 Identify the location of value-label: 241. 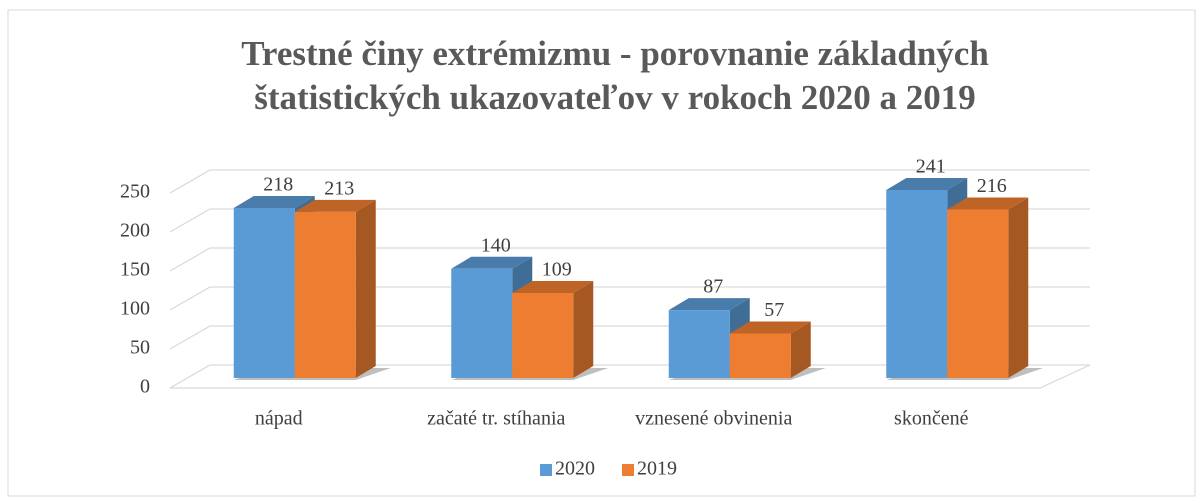
(931, 167).